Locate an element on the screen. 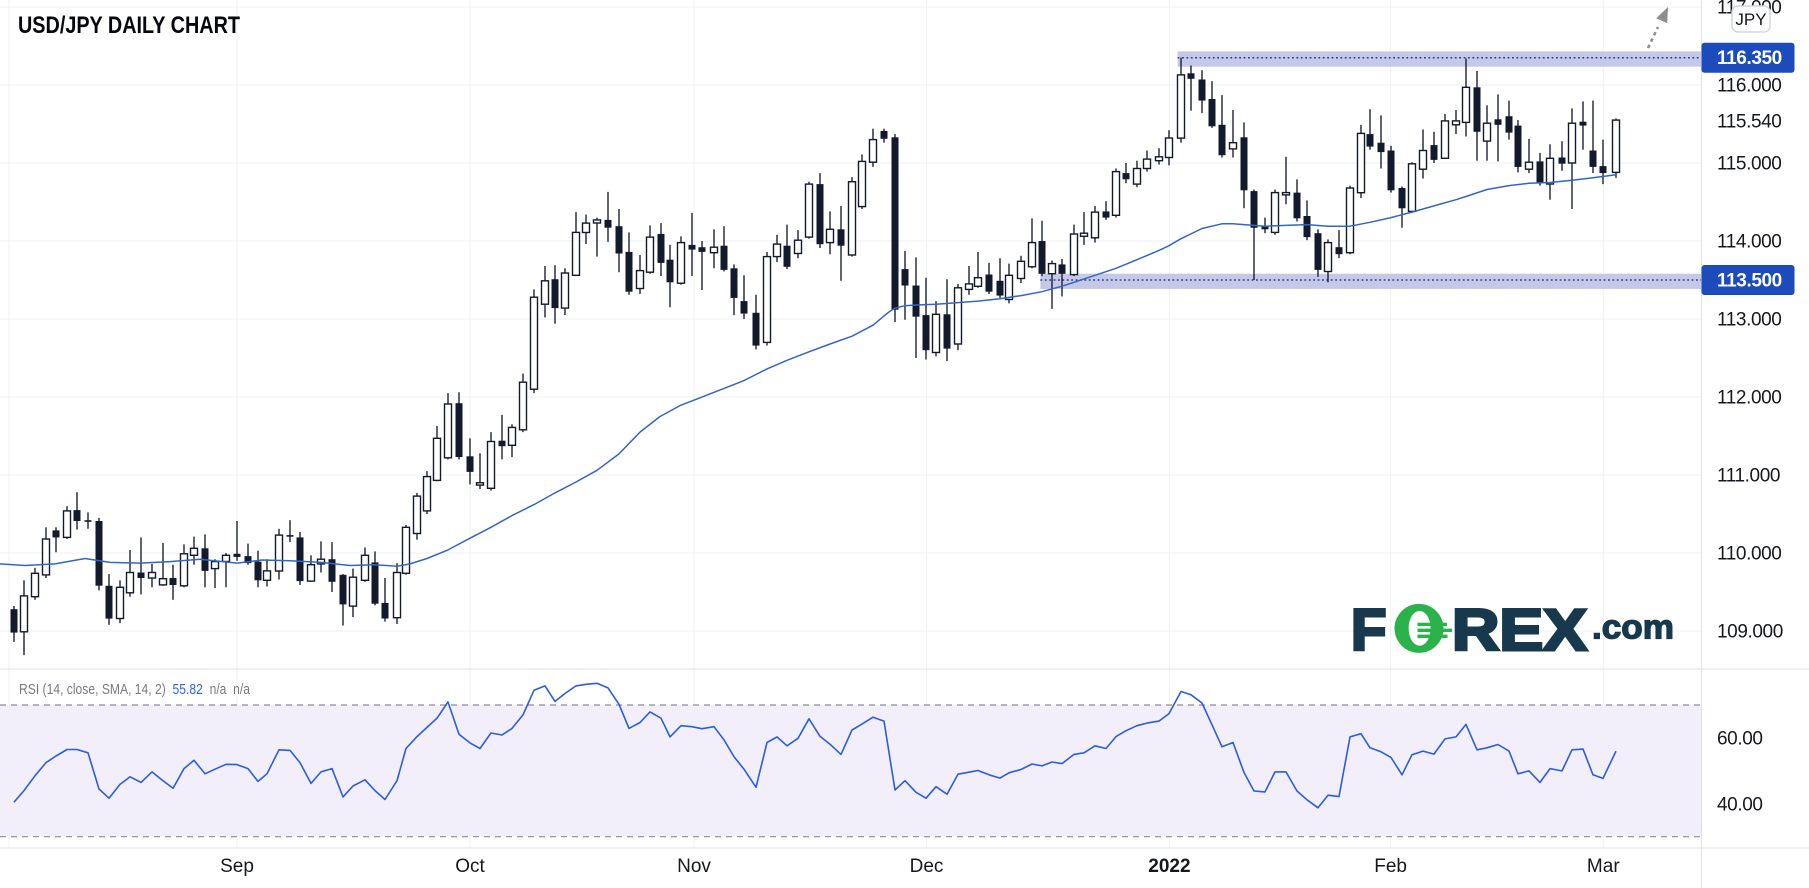  svg-text: JPY is located at coordinates (1750, 19).